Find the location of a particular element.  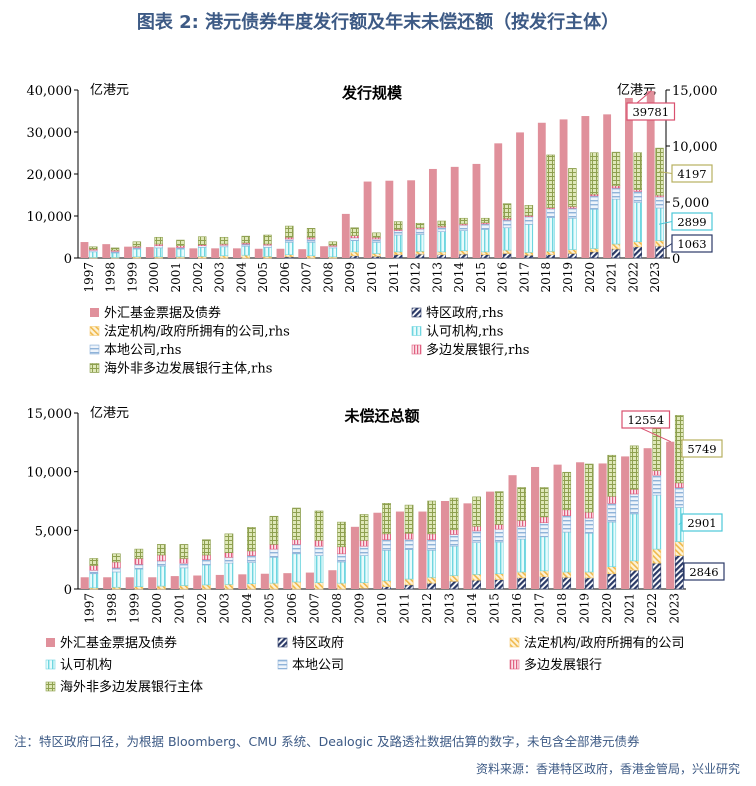

x-tick-label: 1998 is located at coordinates (111, 277).